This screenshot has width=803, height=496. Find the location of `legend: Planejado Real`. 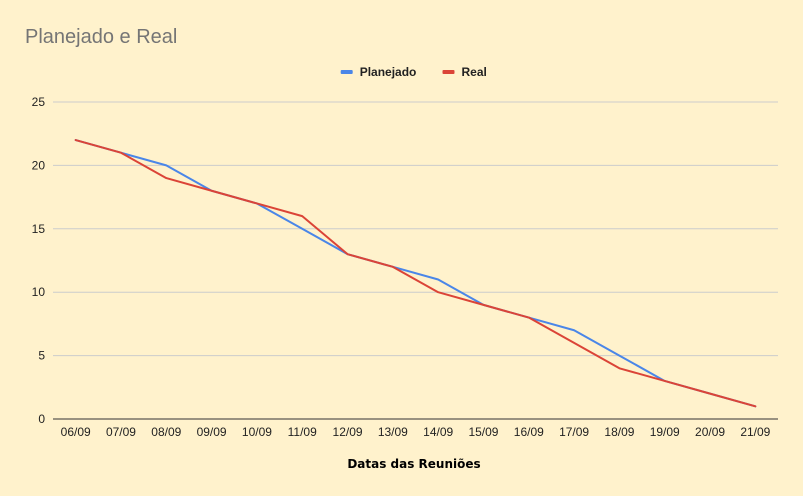

legend: Planejado Real is located at coordinates (413, 72).